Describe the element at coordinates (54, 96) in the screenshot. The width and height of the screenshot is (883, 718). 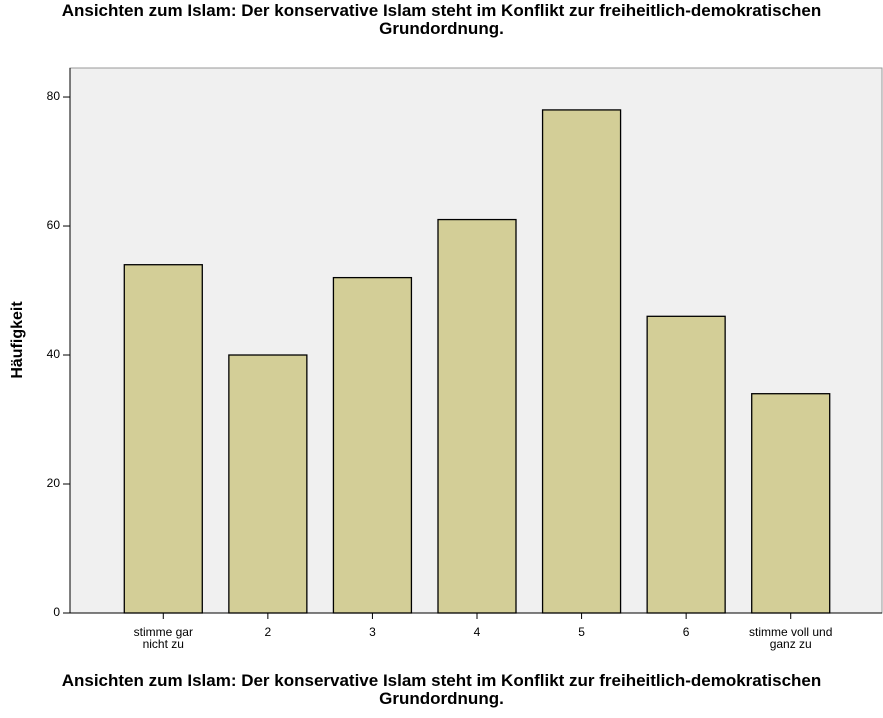
I see `y-tick-label: 80` at that location.